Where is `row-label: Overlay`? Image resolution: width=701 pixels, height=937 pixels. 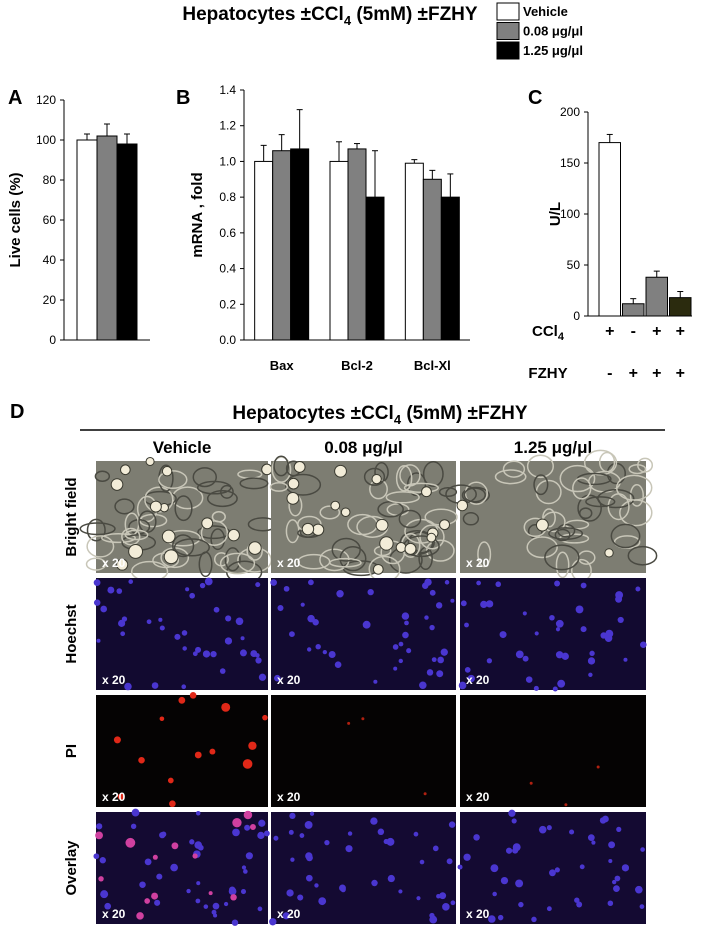
row-label: Overlay is located at coordinates (71, 868).